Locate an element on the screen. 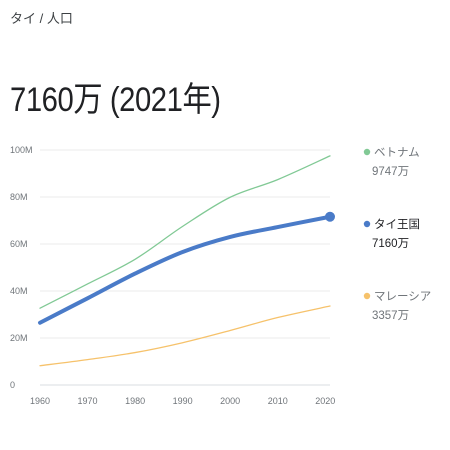 The height and width of the screenshot is (450, 450). y-tick-label: 100M is located at coordinates (21, 150).